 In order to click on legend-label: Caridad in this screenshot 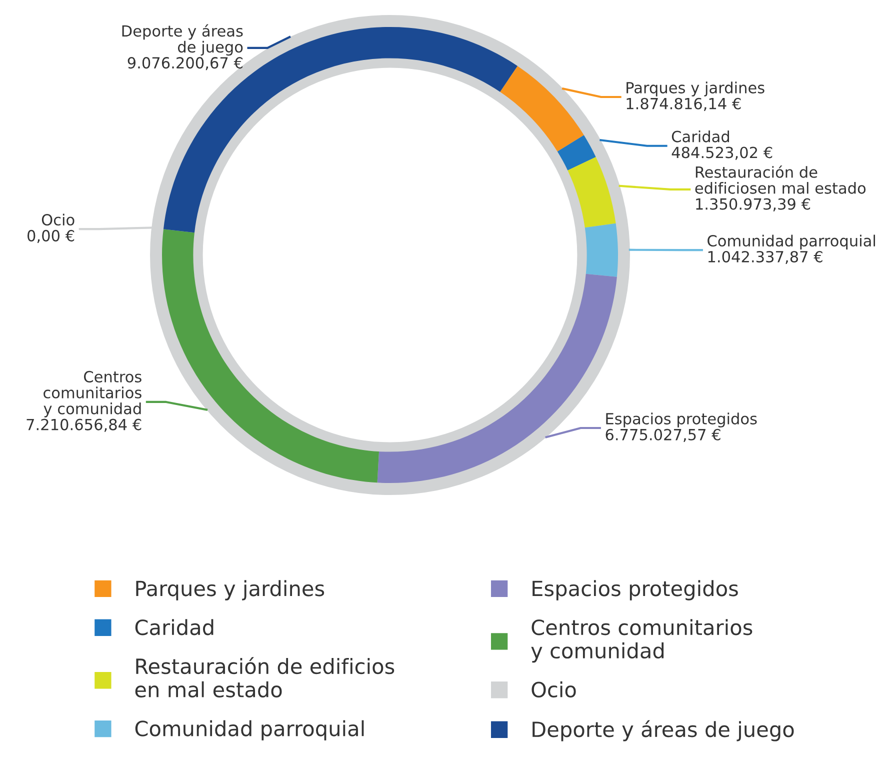, I will do `click(174, 627)`.